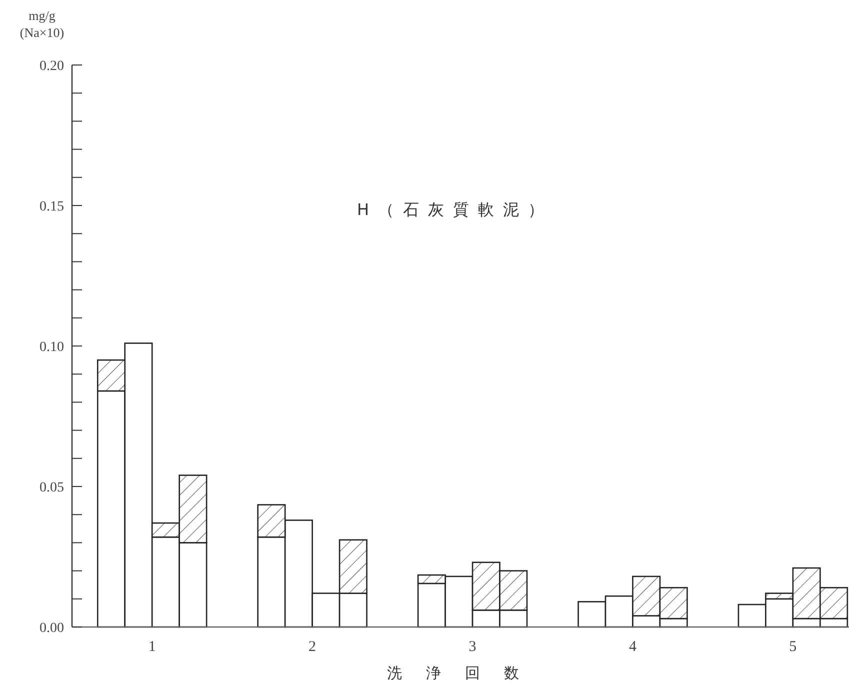 The image size is (849, 693). What do you see at coordinates (465, 673) in the screenshot?
I see `x-axis-title: 洗浄回数` at bounding box center [465, 673].